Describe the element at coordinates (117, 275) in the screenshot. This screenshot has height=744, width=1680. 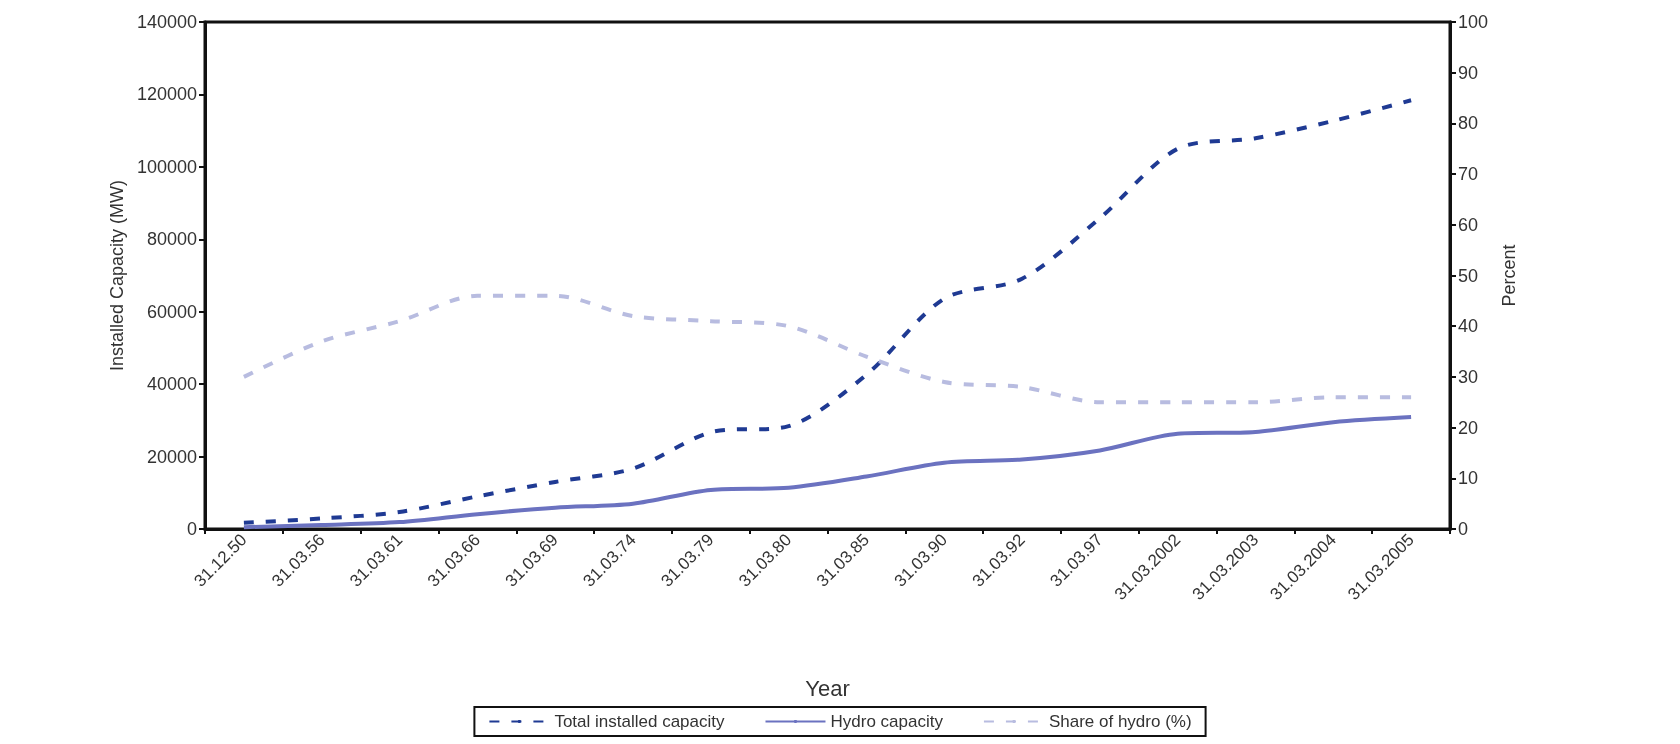
I see `y-axis-title: Installed Capacity (MW)` at that location.